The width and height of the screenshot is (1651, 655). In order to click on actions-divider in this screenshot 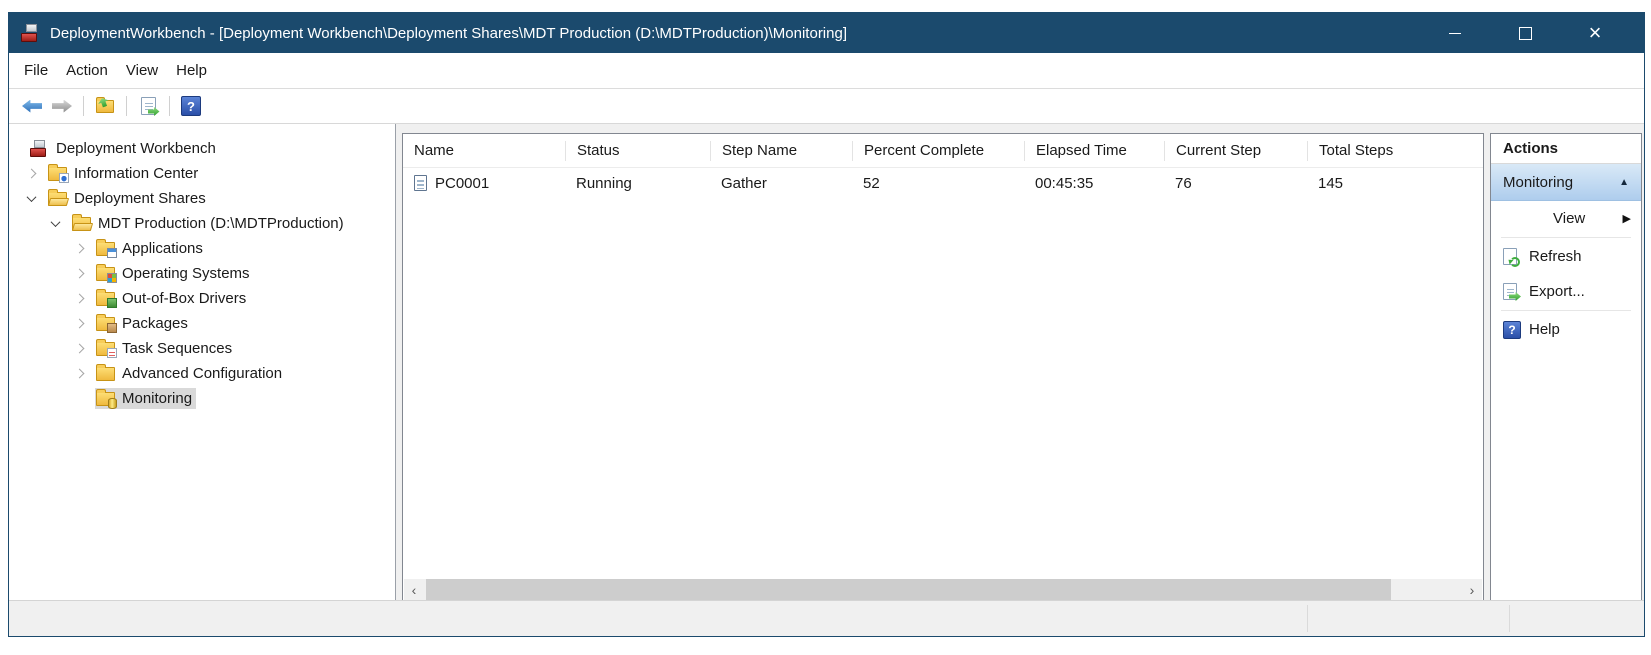, I will do `click(1566, 310)`.